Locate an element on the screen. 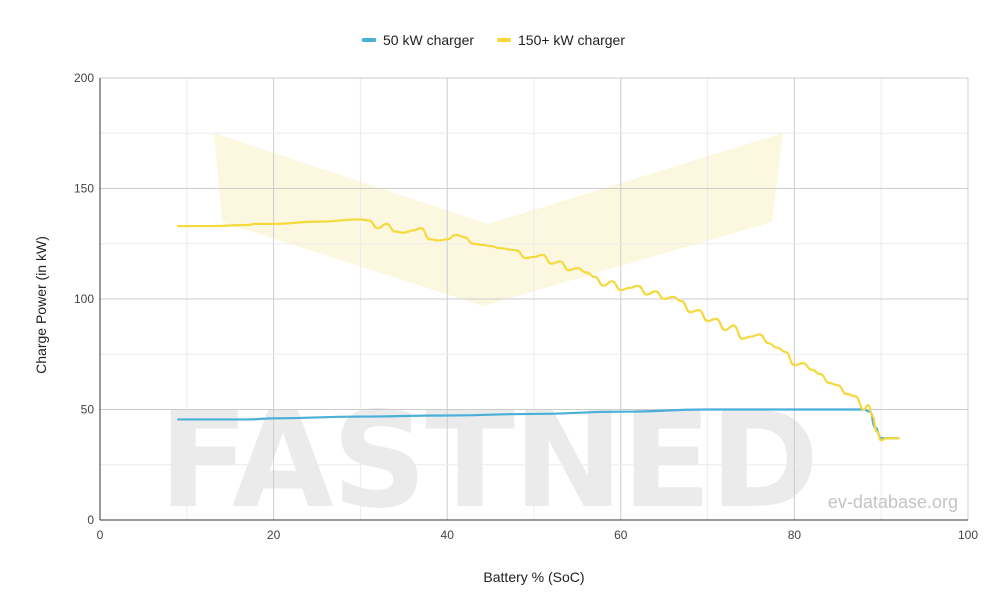  y-tick-label: 150 is located at coordinates (84, 189).